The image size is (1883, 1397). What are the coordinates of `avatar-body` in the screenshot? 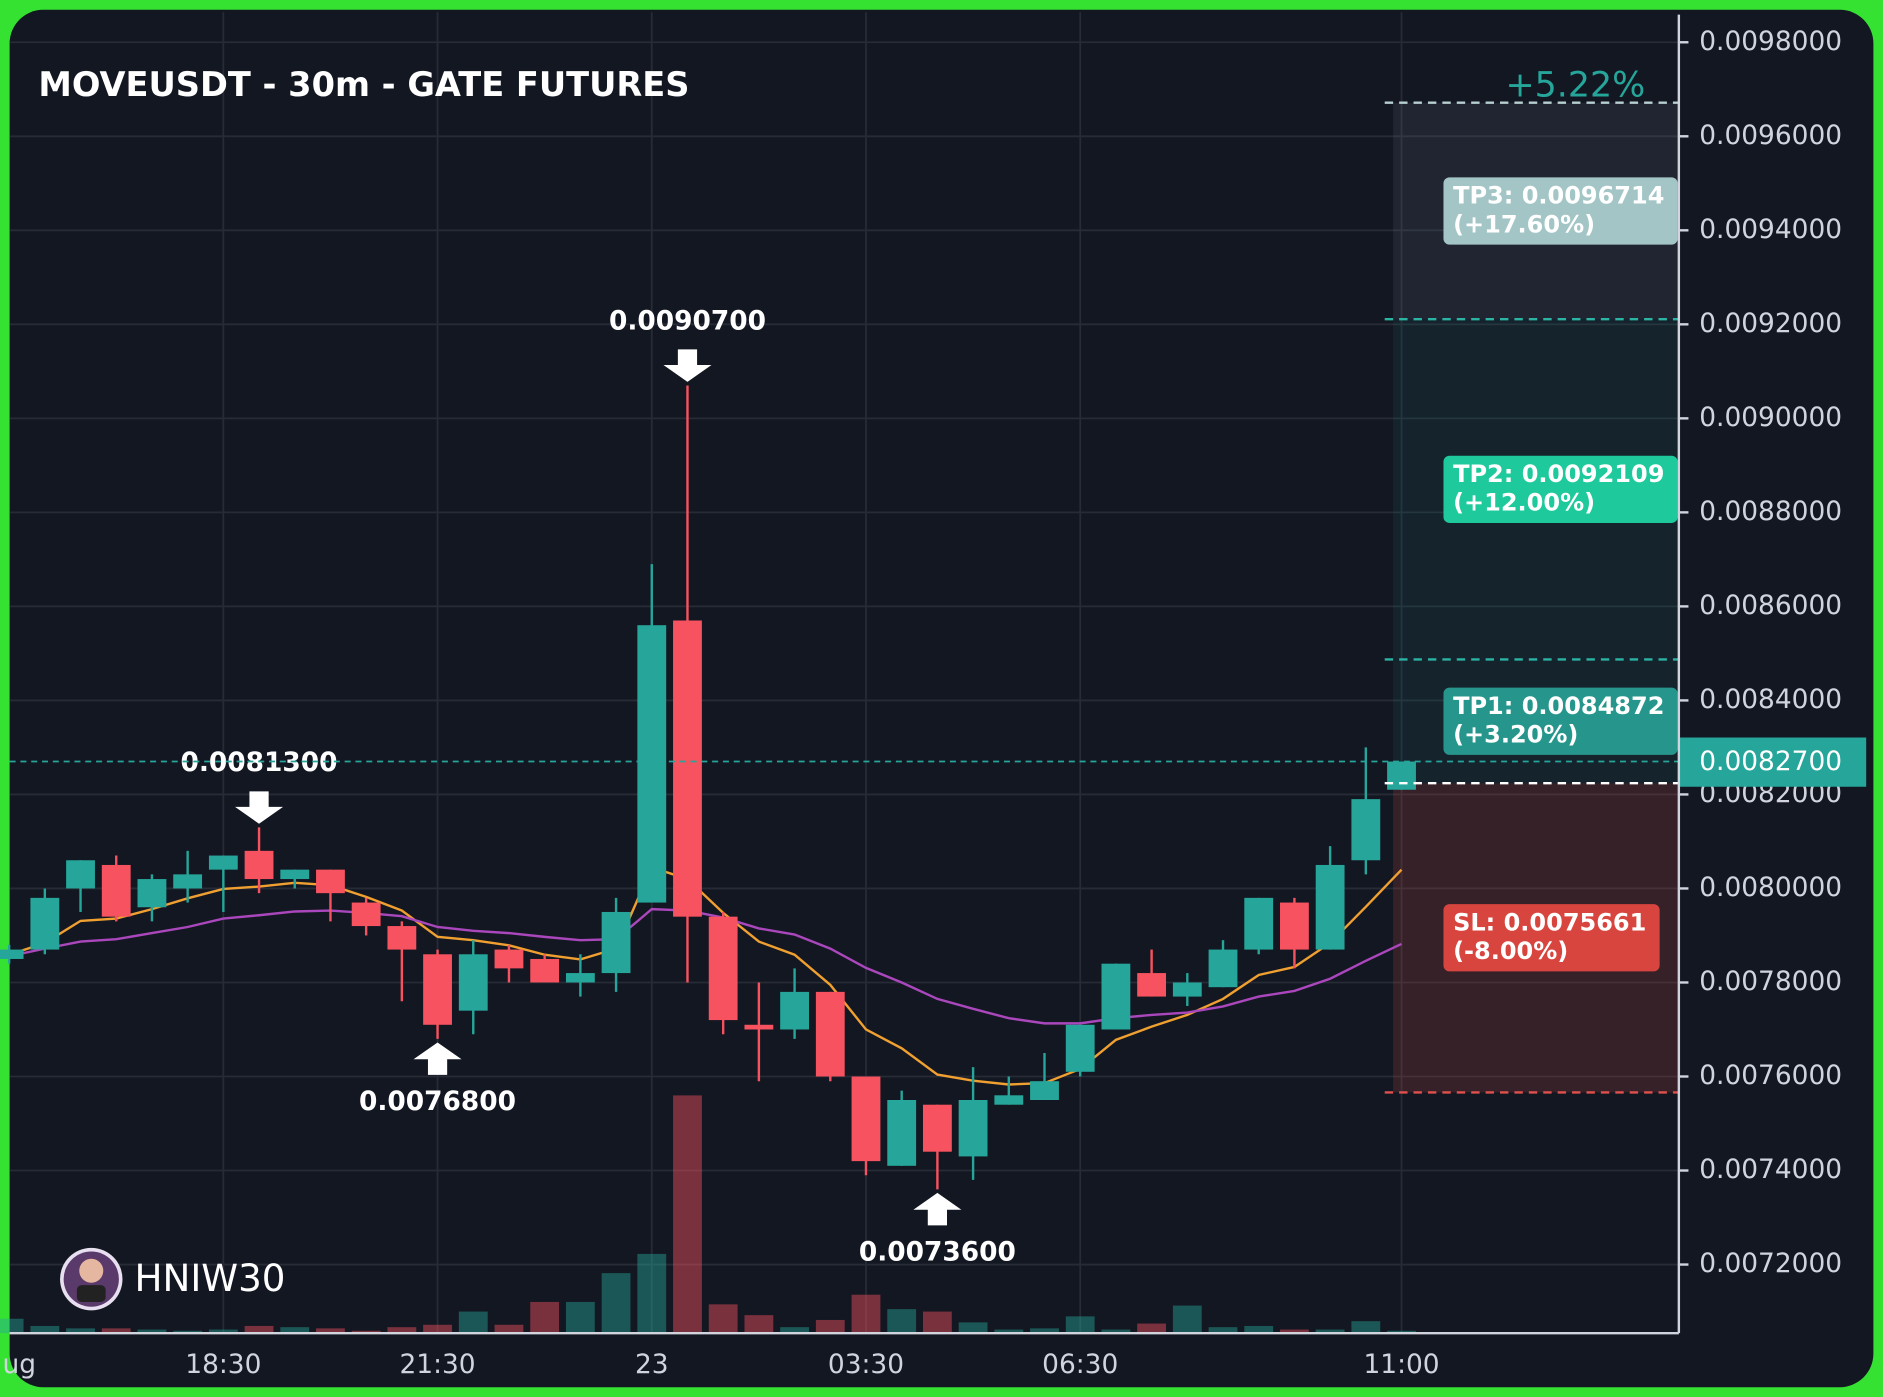 It's located at (91, 1293).